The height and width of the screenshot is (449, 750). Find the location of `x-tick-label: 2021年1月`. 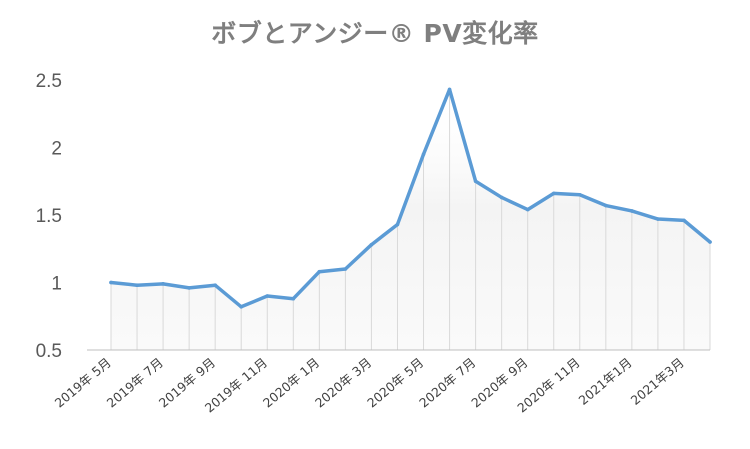

x-tick-label: 2021年1月 is located at coordinates (605, 381).